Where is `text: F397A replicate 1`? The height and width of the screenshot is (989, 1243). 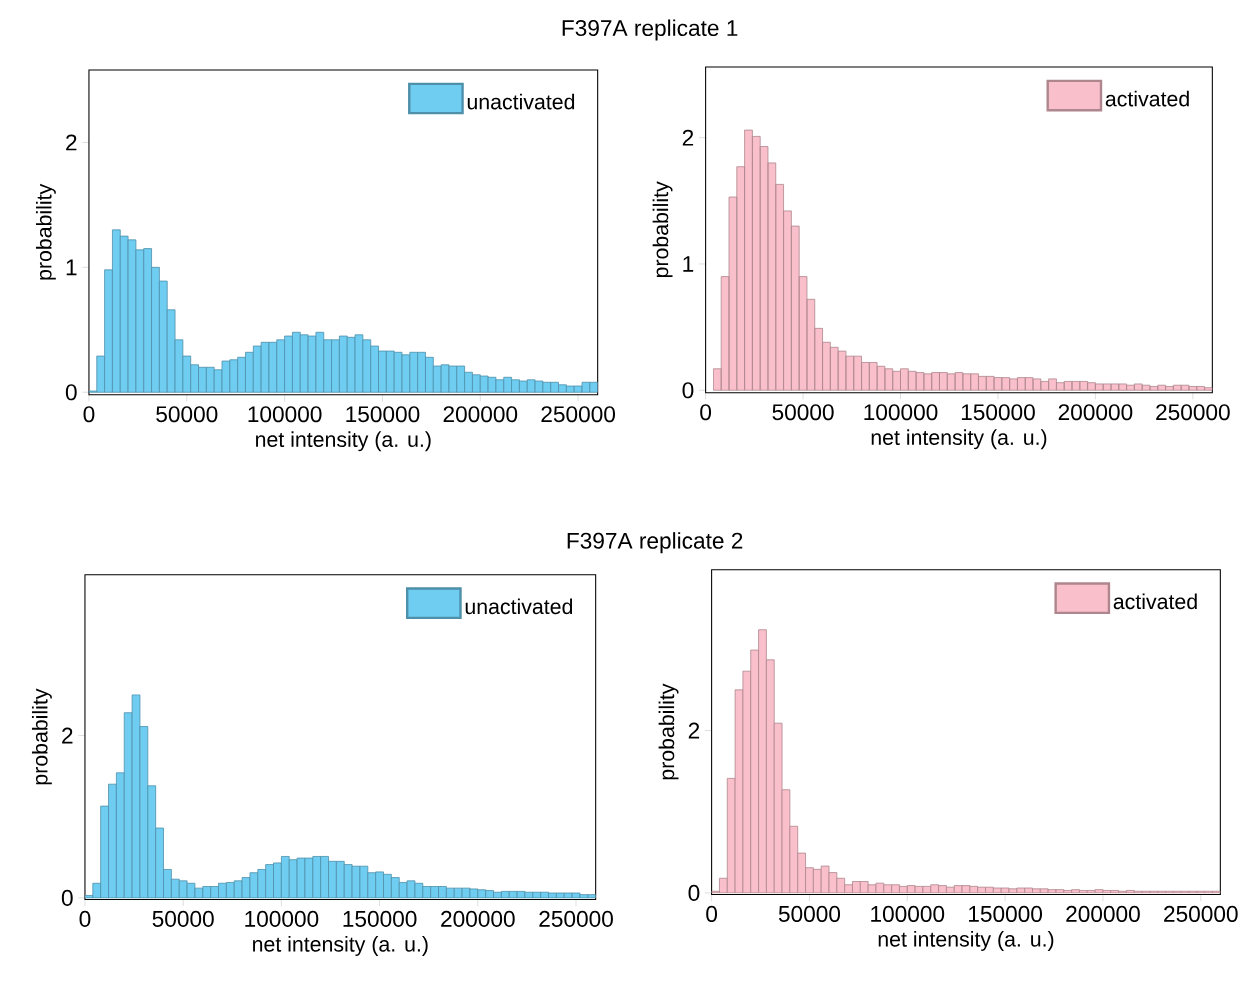
text: F397A replicate 1 is located at coordinates (650, 30).